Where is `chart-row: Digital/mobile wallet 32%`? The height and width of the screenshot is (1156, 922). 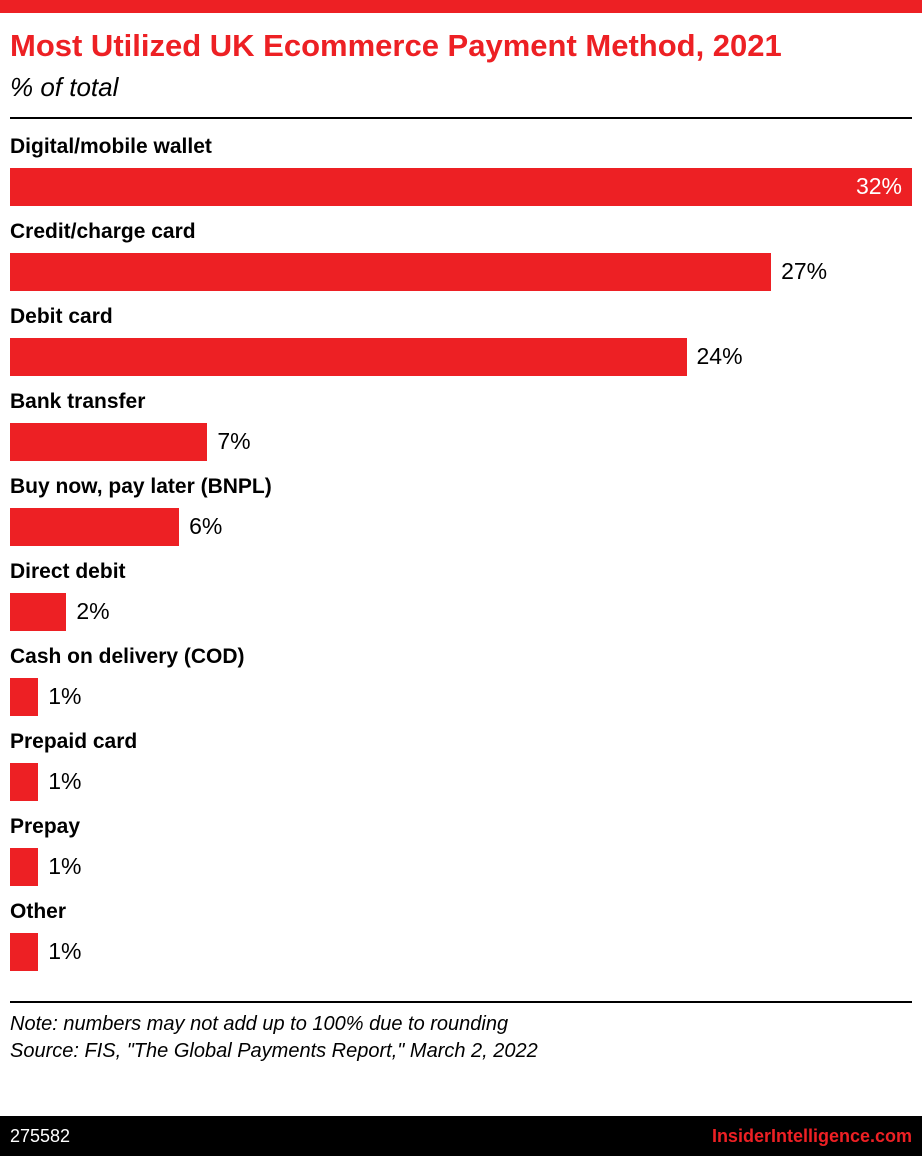
chart-row: Digital/mobile wallet 32% is located at coordinates (461, 170).